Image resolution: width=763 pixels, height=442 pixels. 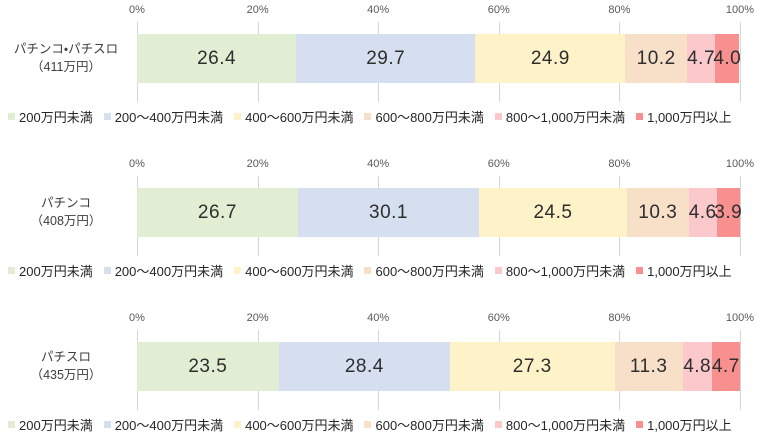 I want to click on bar-segment: 23.5, so click(x=208, y=366).